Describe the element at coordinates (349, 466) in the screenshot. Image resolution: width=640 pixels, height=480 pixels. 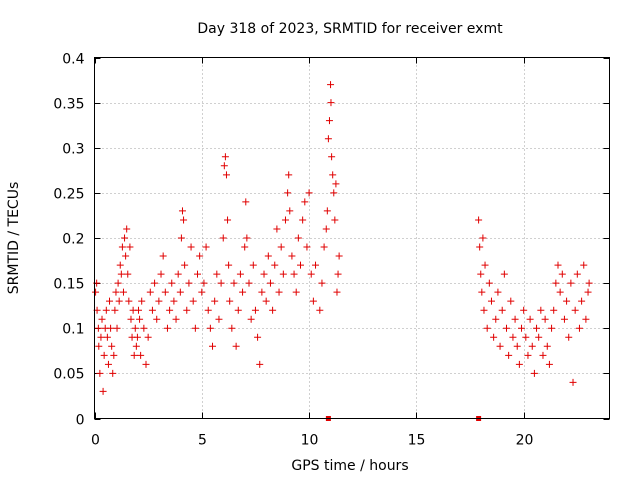
I see `x-axis-label: GPS time / hours` at that location.